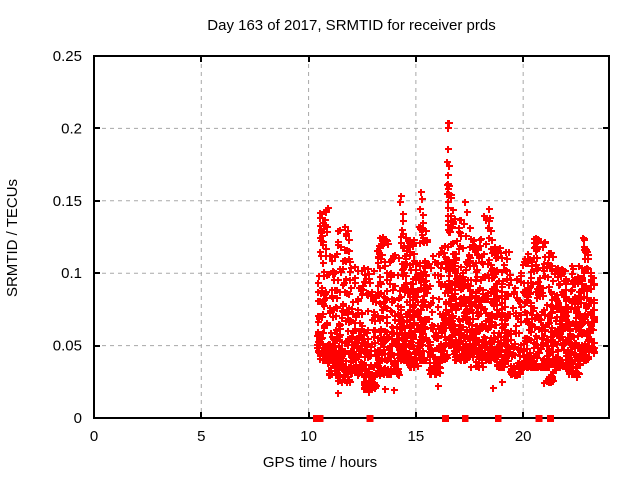 This screenshot has width=640, height=480. Describe the element at coordinates (67, 201) in the screenshot. I see `y-tick-label: 0.15` at that location.